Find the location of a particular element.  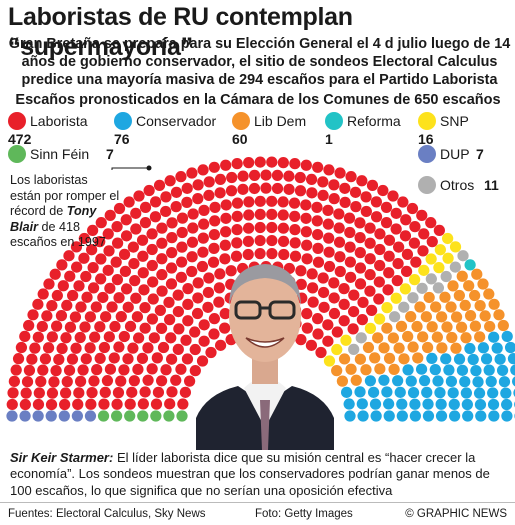

legend-label-snp: SNP is located at coordinates (454, 121).